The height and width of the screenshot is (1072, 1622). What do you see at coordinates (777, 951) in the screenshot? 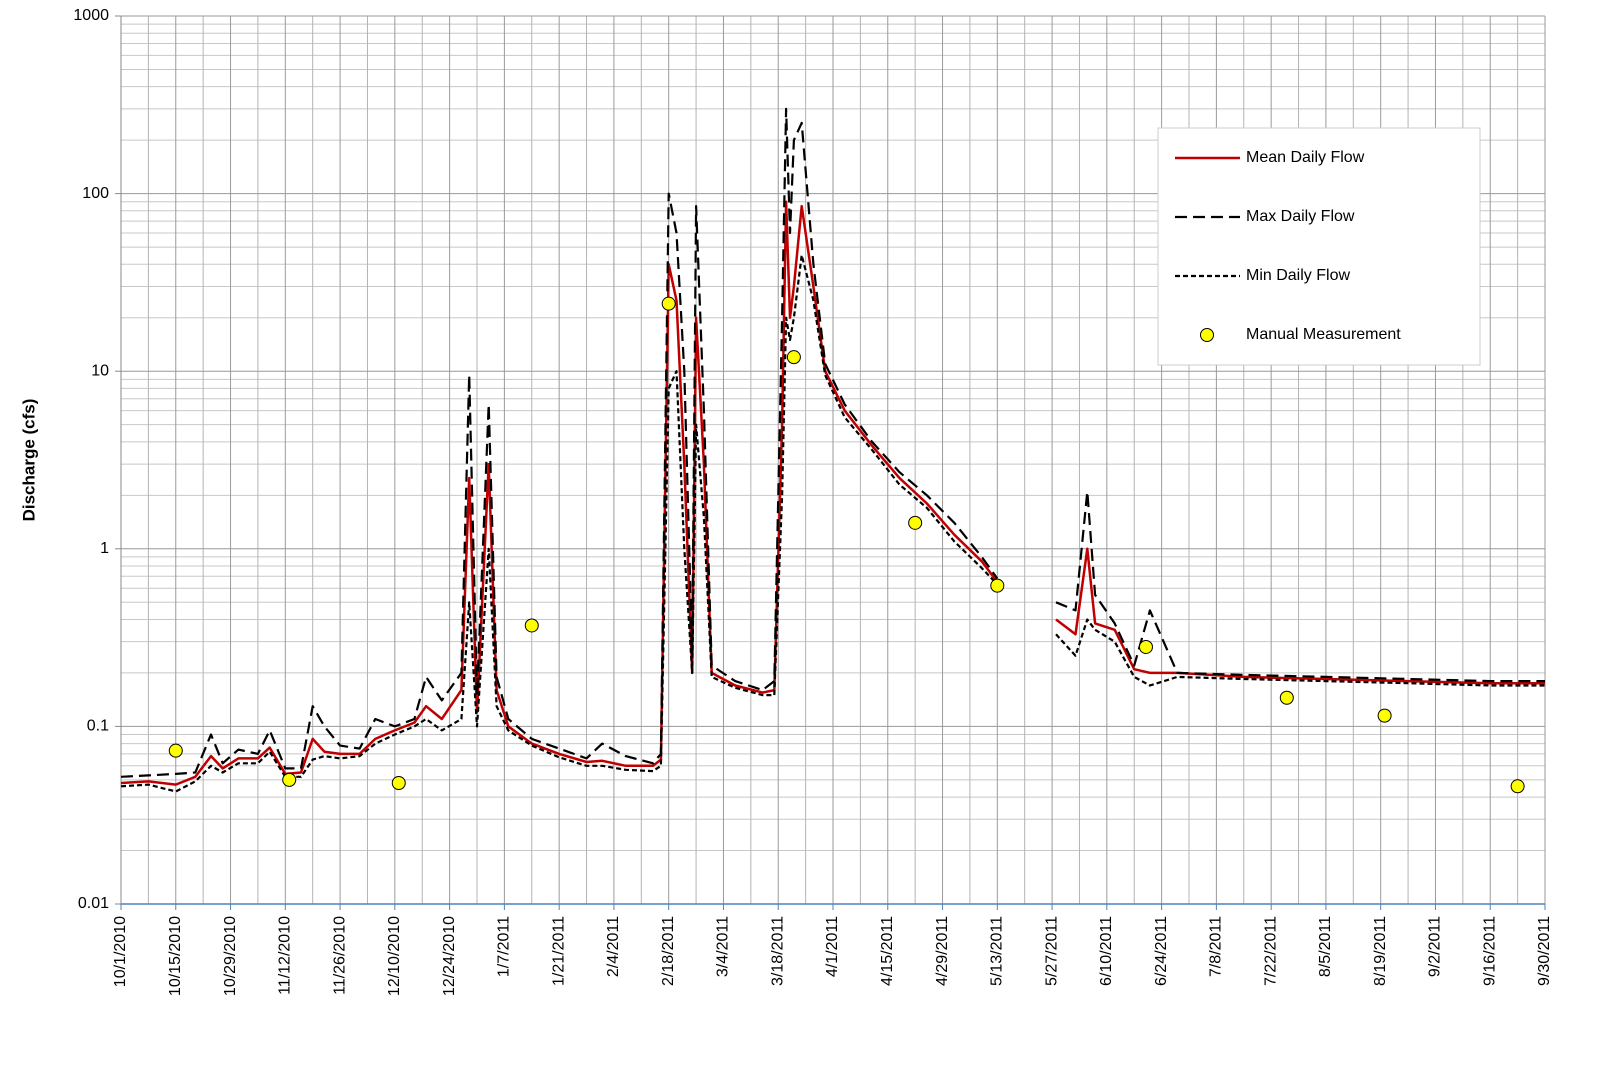
I see `x-tick-label: 3/18/2011` at bounding box center [777, 951].